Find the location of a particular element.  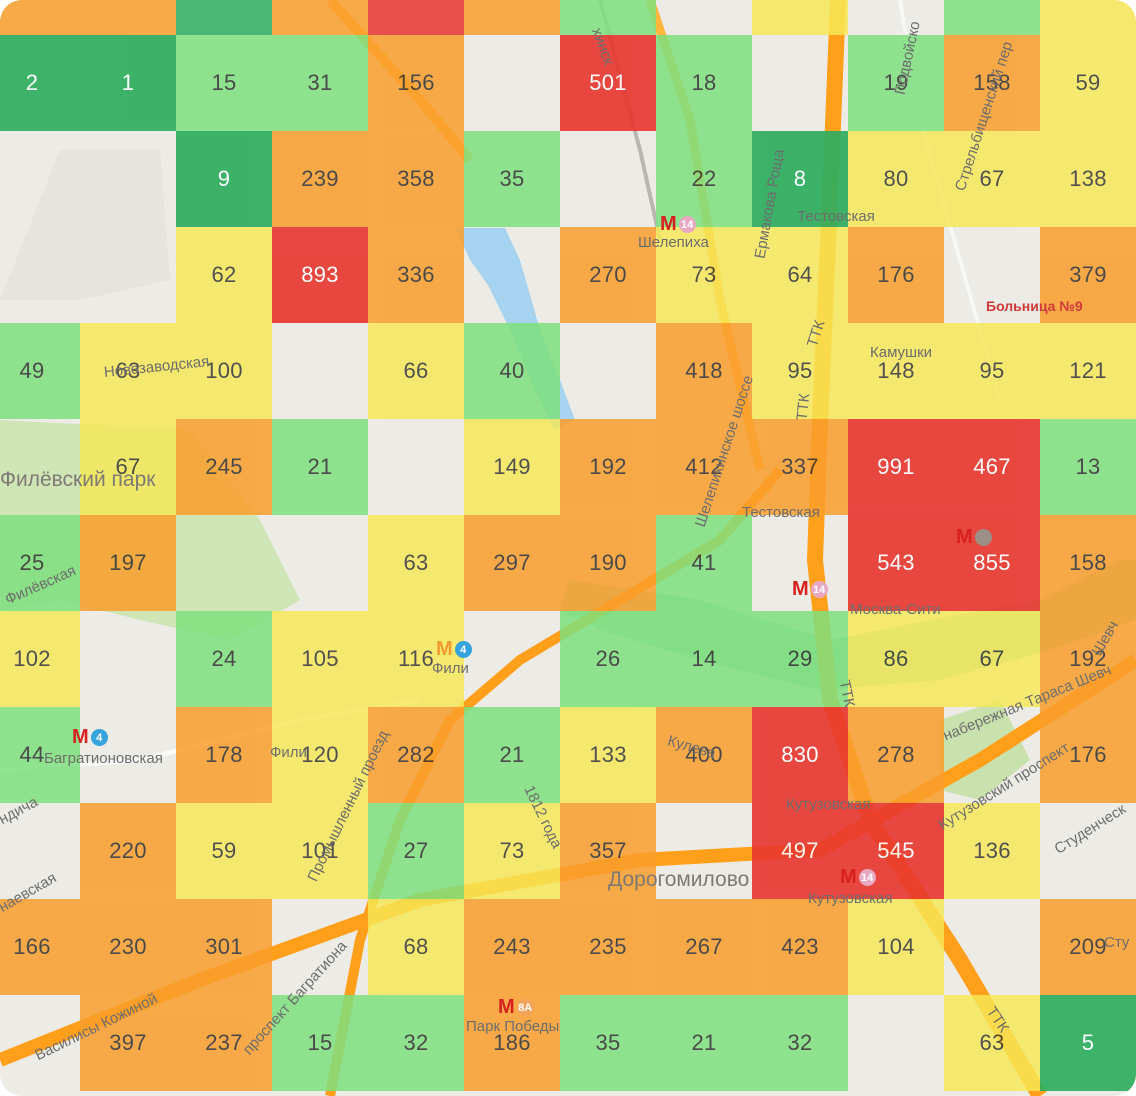

heatmap-cell: 116 is located at coordinates (416, 659).